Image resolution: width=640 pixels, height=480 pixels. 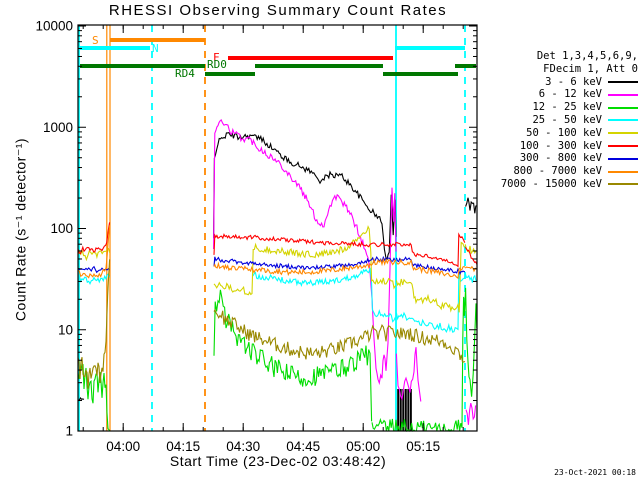 What do you see at coordinates (65, 329) in the screenshot?
I see `y-tick-label: 10` at bounding box center [65, 329].